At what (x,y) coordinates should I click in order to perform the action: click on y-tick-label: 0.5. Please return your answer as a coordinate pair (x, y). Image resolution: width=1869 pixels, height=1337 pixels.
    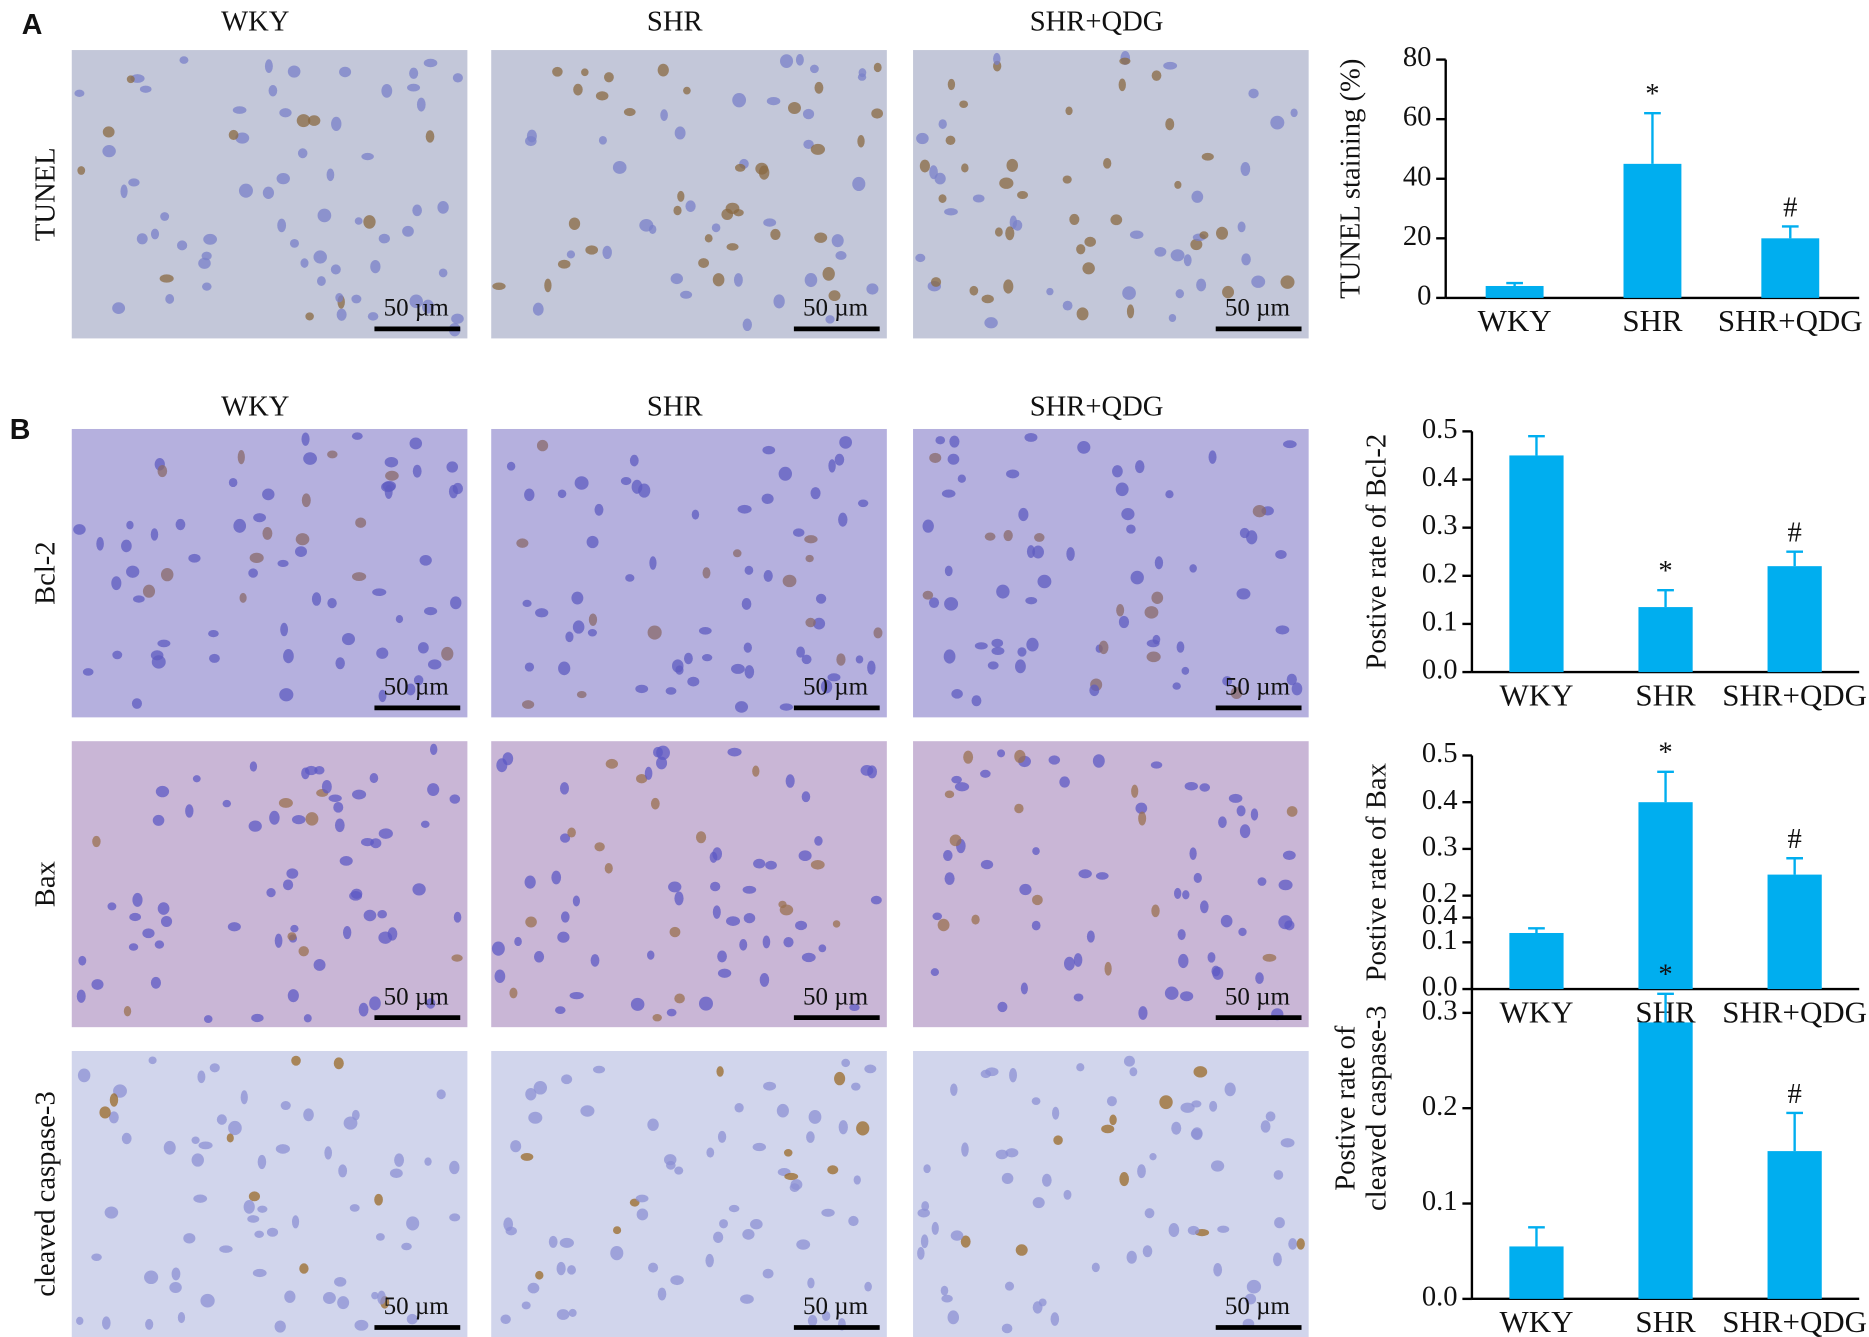
    Looking at the image, I should click on (1440, 429).